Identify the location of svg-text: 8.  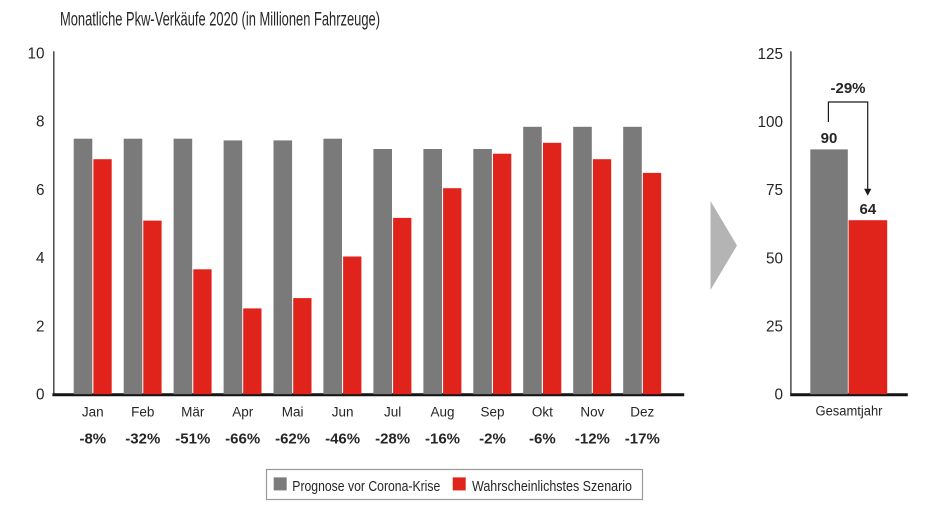
(40, 122).